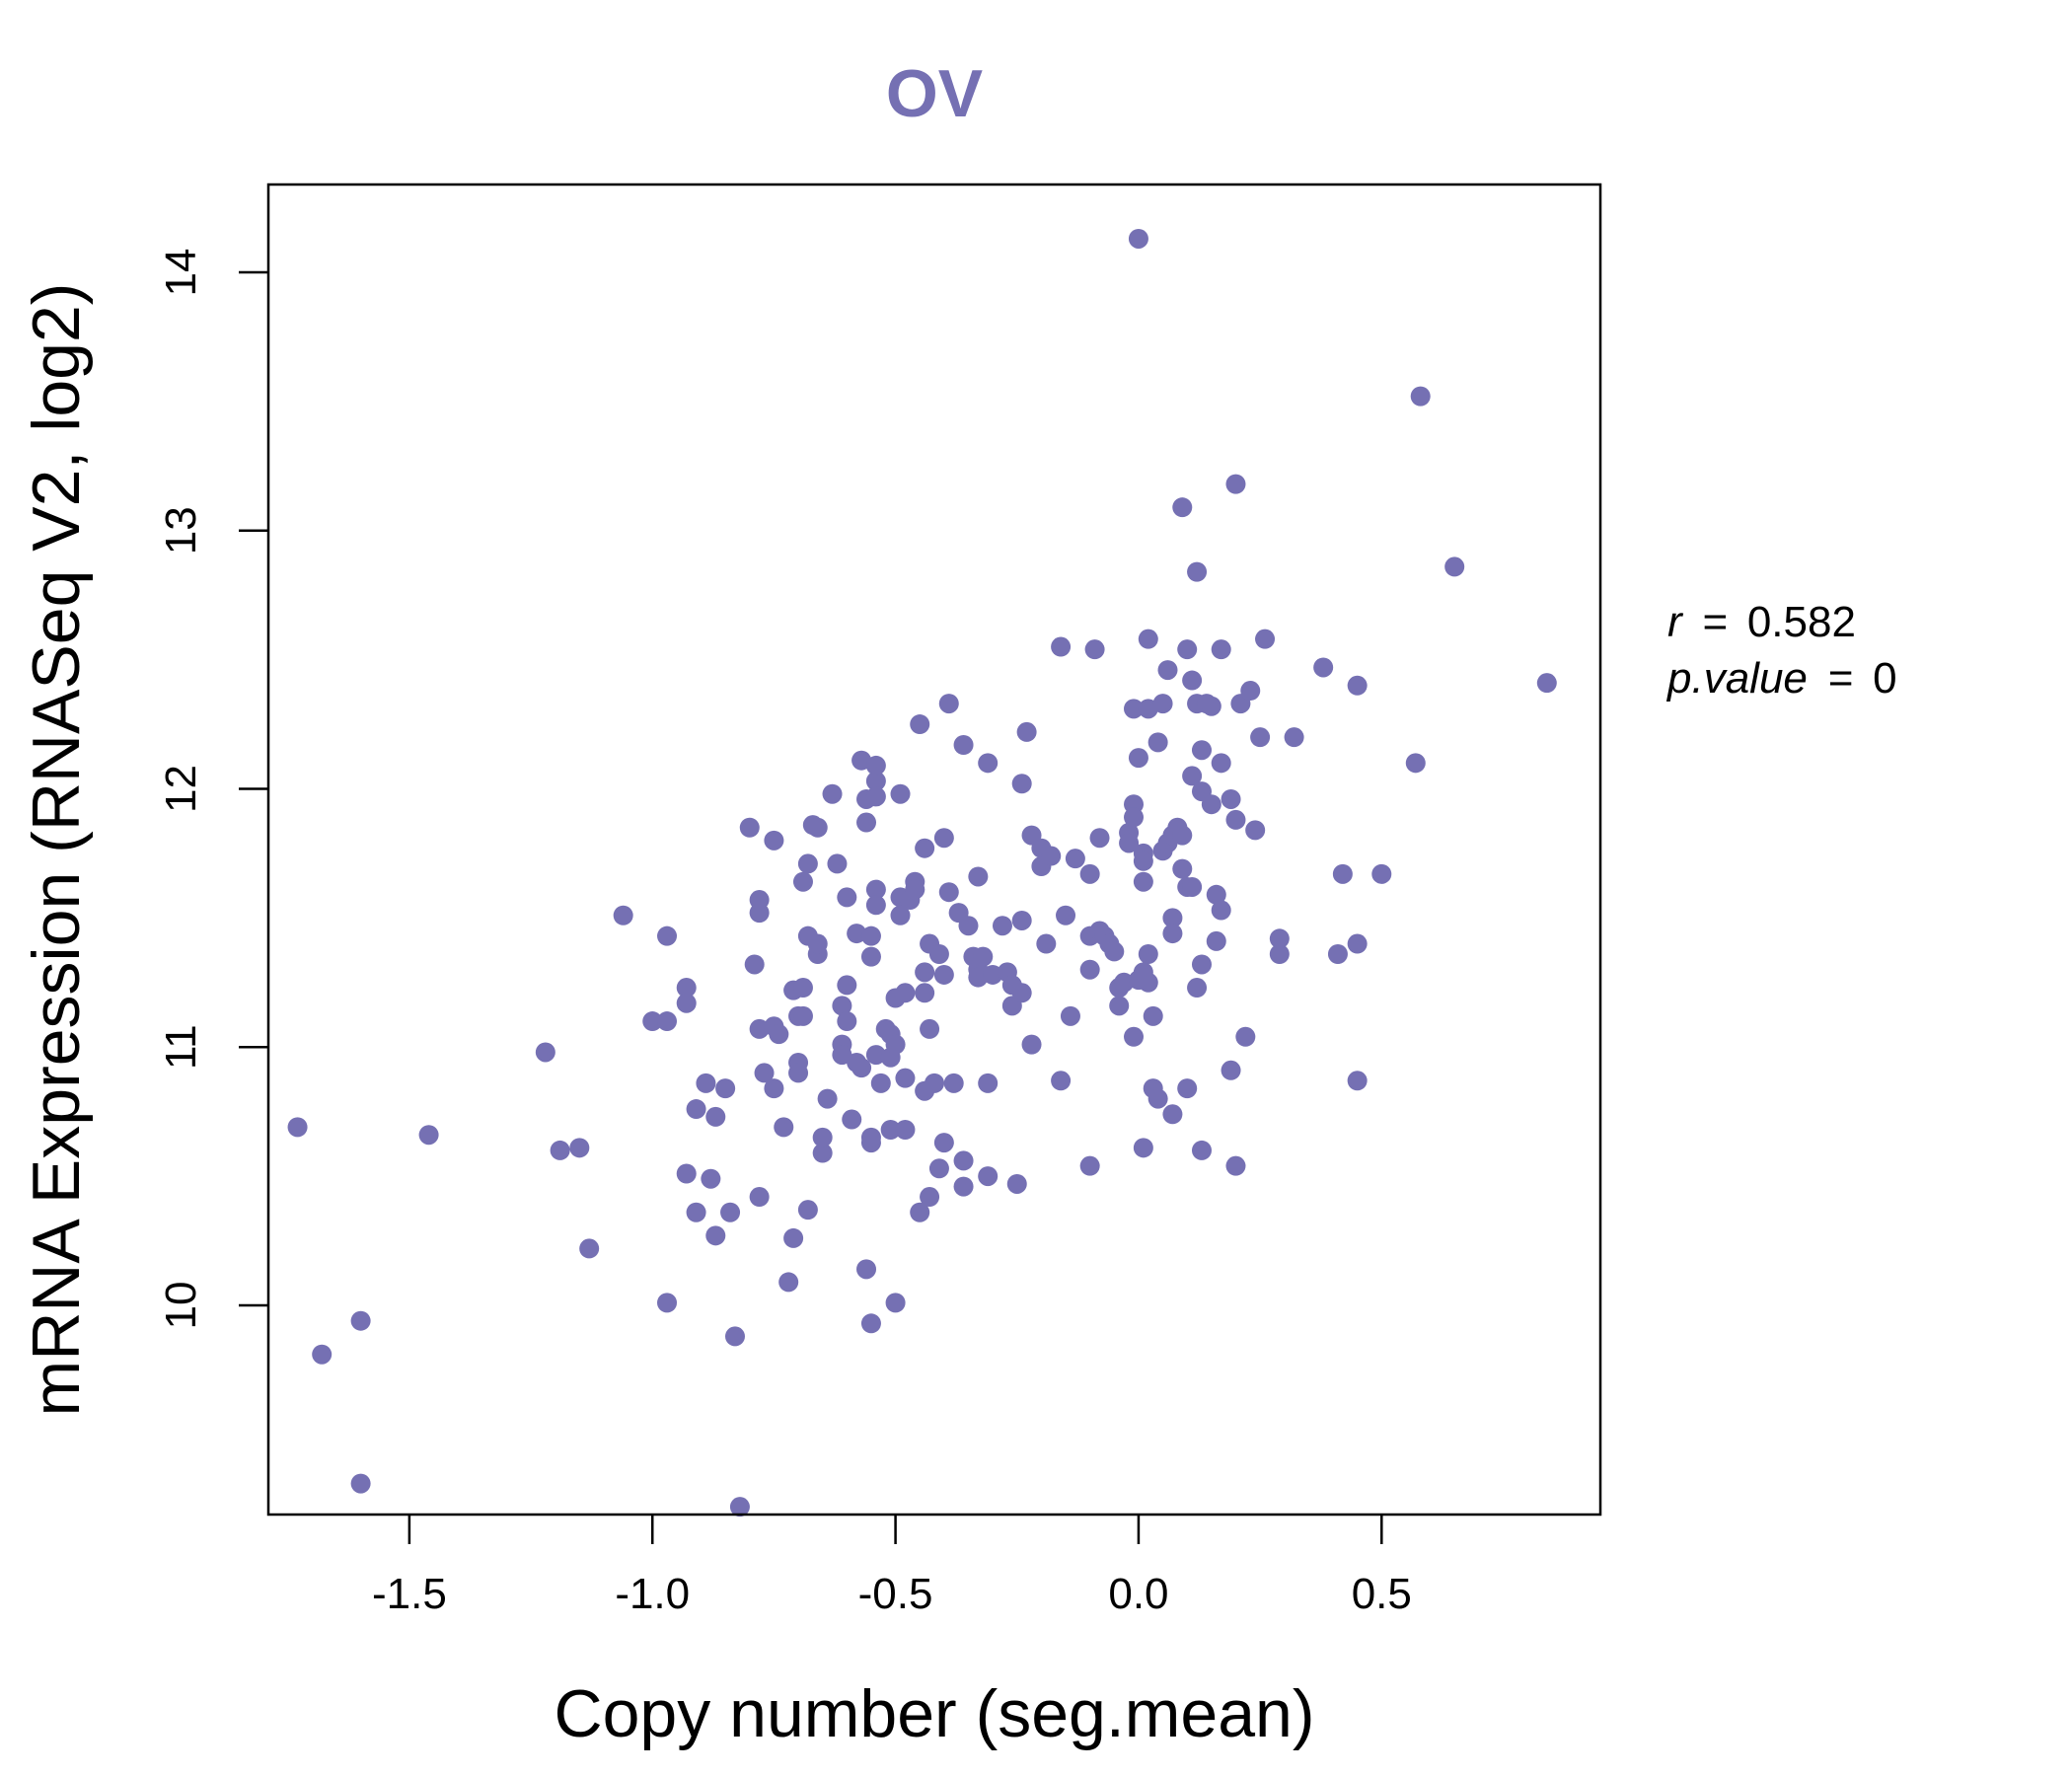 The width and height of the screenshot is (2072, 1776). Describe the element at coordinates (1736, 679) in the screenshot. I see `p-label: p.value` at that location.